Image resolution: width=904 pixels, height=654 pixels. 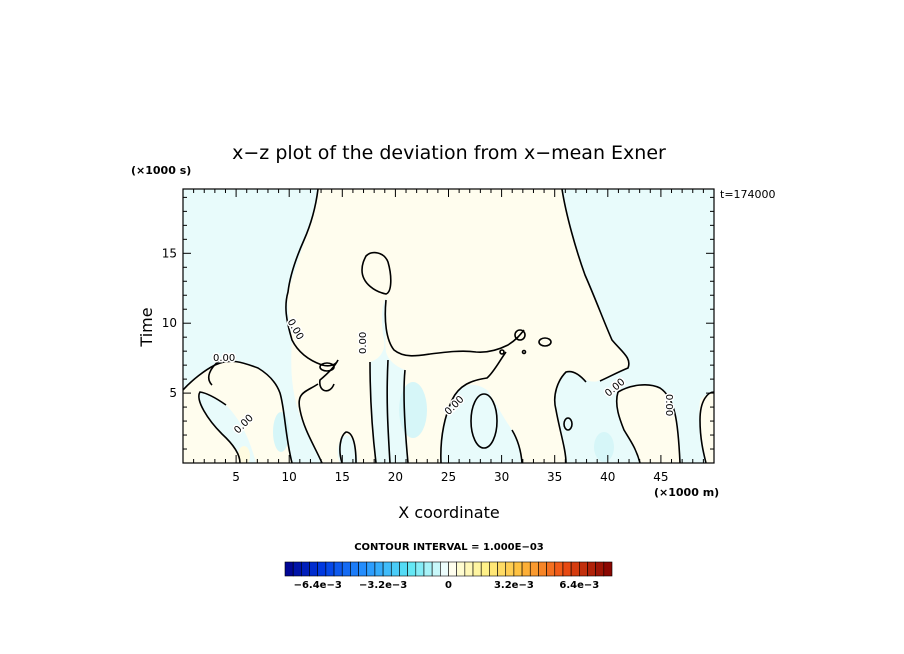 I want to click on contour-line-left-loop, so click(x=219, y=427).